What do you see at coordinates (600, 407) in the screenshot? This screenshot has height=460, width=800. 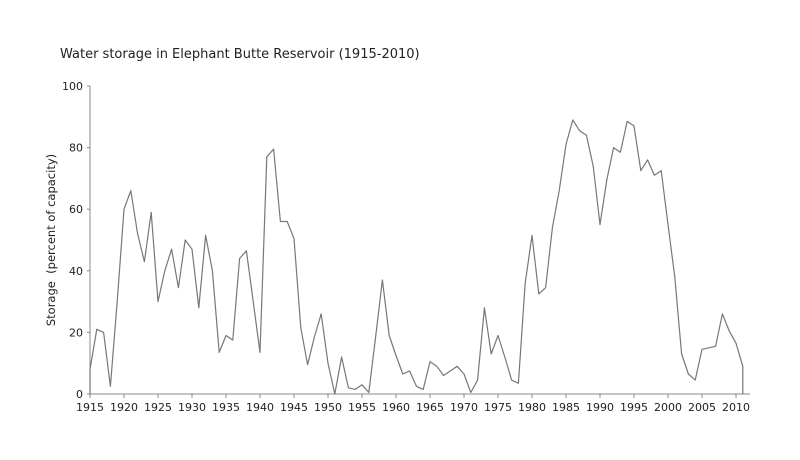 I see `x-tick-label: 1990` at bounding box center [600, 407].